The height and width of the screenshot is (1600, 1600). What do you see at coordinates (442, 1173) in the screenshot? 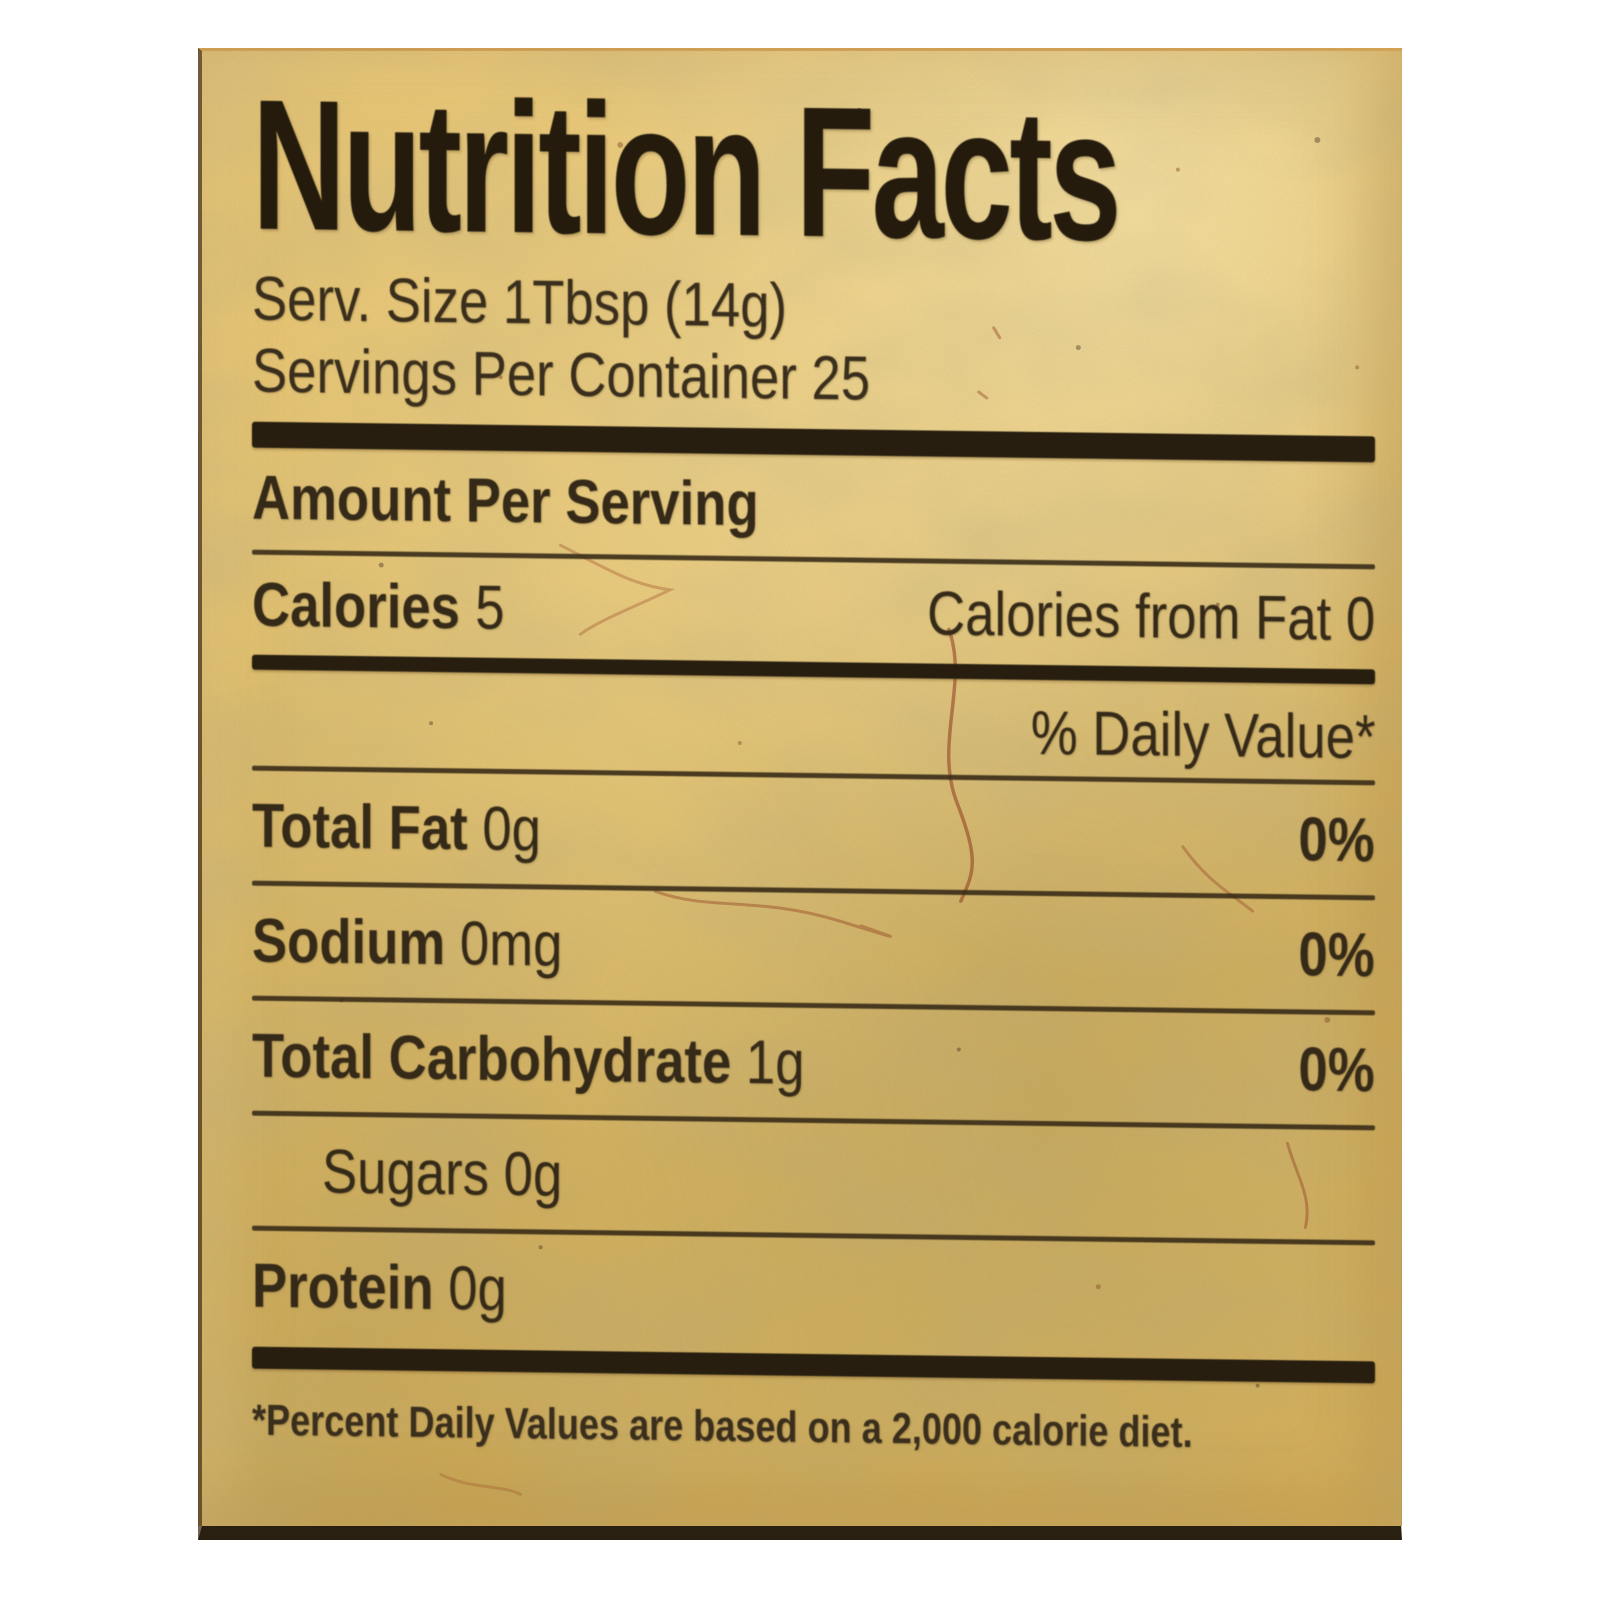
I see `nutrient-name-value: Sugars 0g` at bounding box center [442, 1173].